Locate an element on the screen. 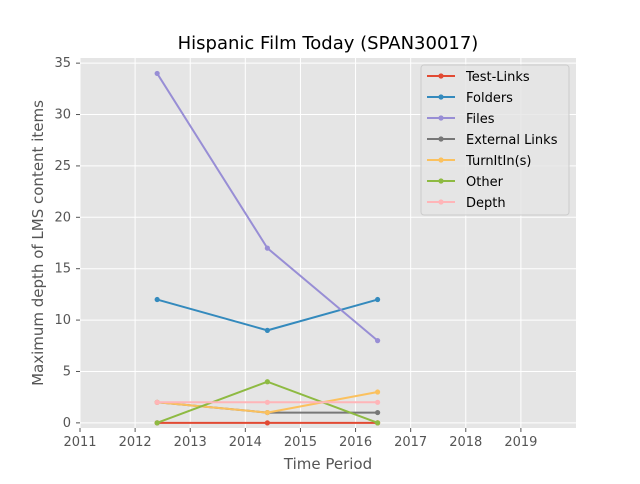 This screenshot has width=640, height=484. legend-item-other: Other is located at coordinates (465, 182).